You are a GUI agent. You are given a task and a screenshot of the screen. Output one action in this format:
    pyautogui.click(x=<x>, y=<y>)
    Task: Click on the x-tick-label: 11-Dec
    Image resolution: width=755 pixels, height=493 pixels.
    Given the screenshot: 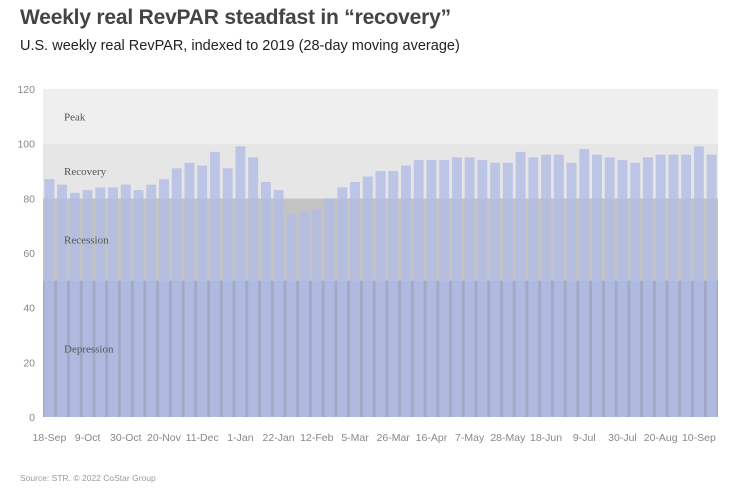 What is the action you would take?
    pyautogui.click(x=202, y=438)
    